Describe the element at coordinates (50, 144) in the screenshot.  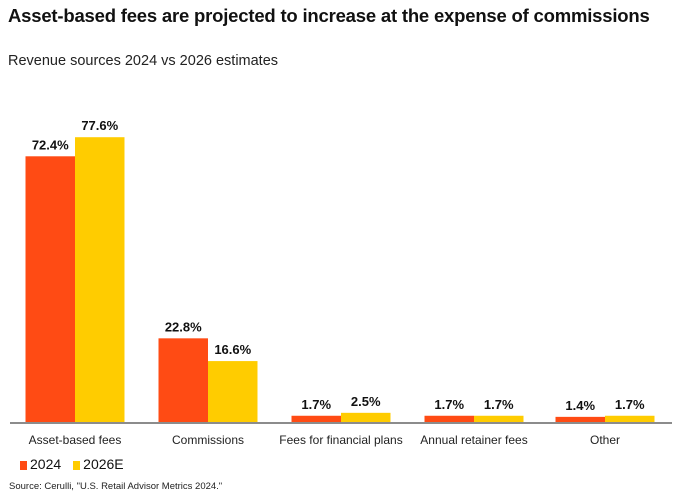
I see `data-label: 72.4%` at that location.